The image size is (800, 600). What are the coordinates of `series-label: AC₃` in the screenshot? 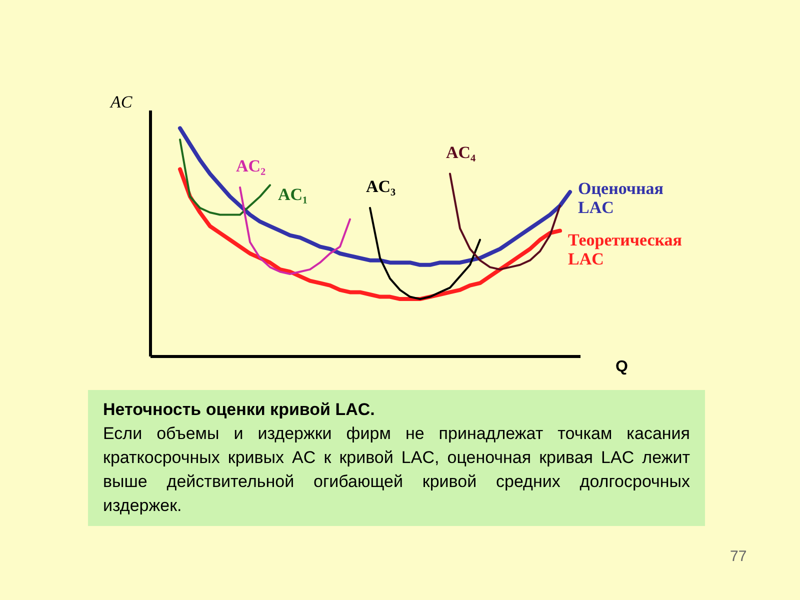 It's located at (381, 186).